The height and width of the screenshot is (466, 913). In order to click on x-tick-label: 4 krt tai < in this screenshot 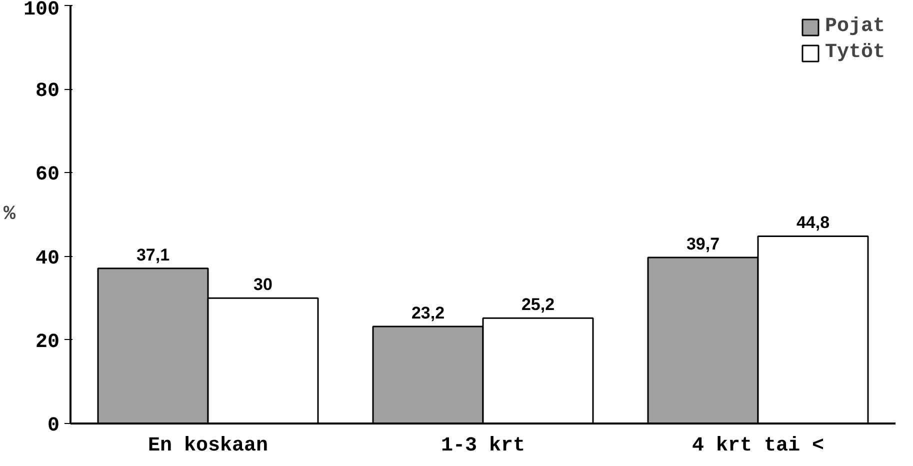, I will do `click(758, 446)`.